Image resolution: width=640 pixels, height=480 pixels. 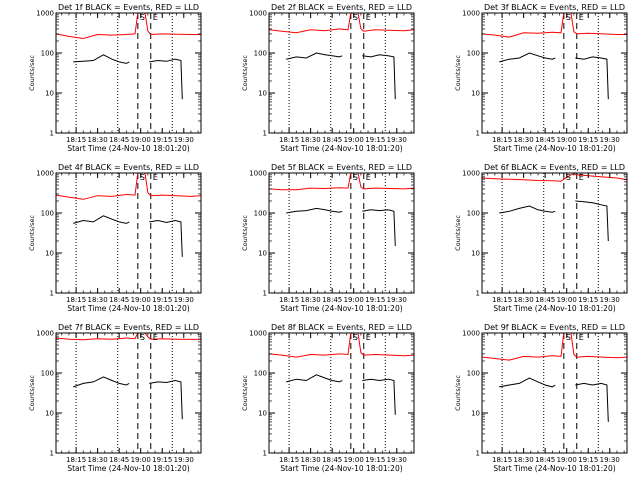 What do you see at coordinates (128, 167) in the screenshot?
I see `panel-title: Det 4f BLACK = Events, RED = LLD` at bounding box center [128, 167].